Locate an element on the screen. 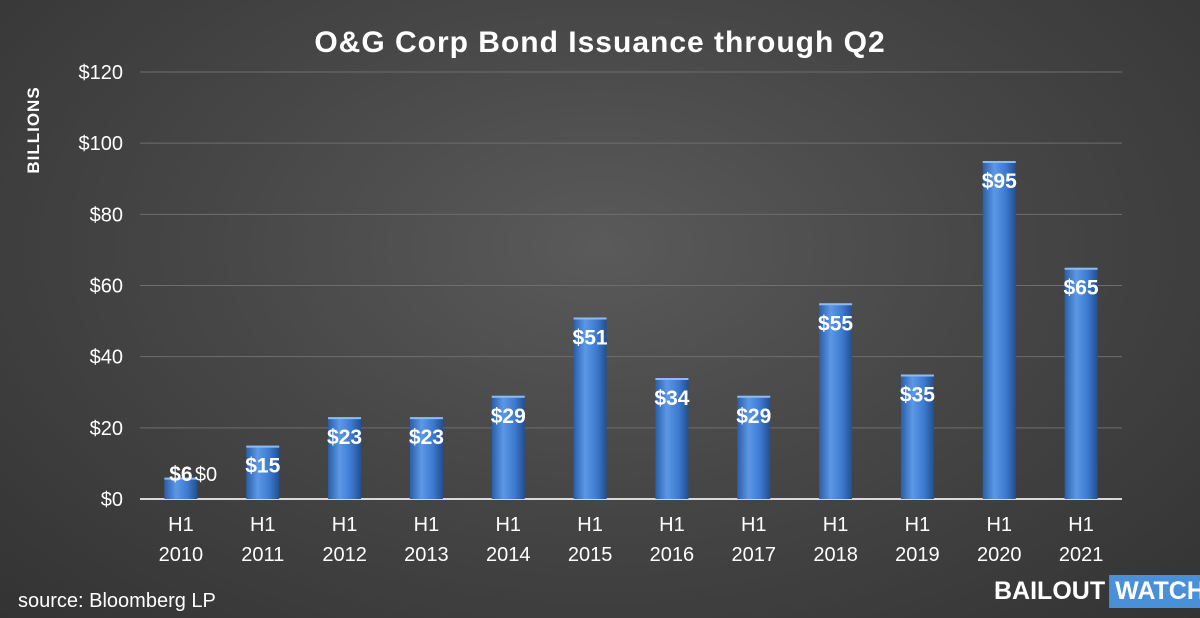 Image resolution: width=1200 pixels, height=618 pixels. y-tick-label: $80 is located at coordinates (106, 215).